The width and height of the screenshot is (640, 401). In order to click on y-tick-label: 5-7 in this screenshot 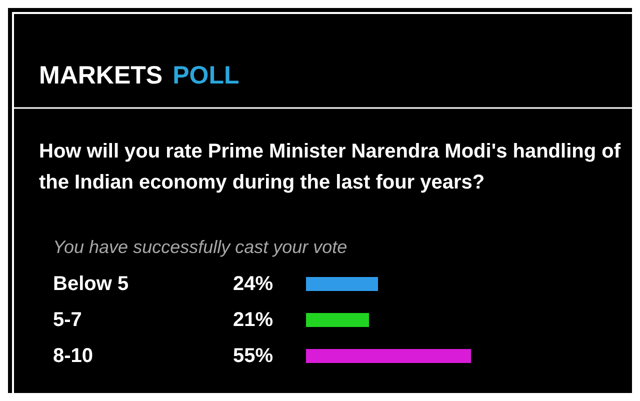, I will do `click(67, 320)`.